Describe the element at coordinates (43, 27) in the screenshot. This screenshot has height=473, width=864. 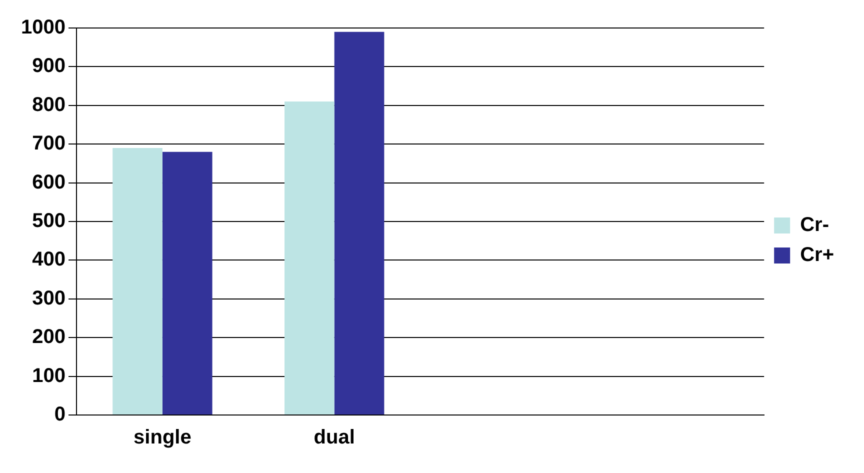
I see `y-tick-label: 1000` at that location.